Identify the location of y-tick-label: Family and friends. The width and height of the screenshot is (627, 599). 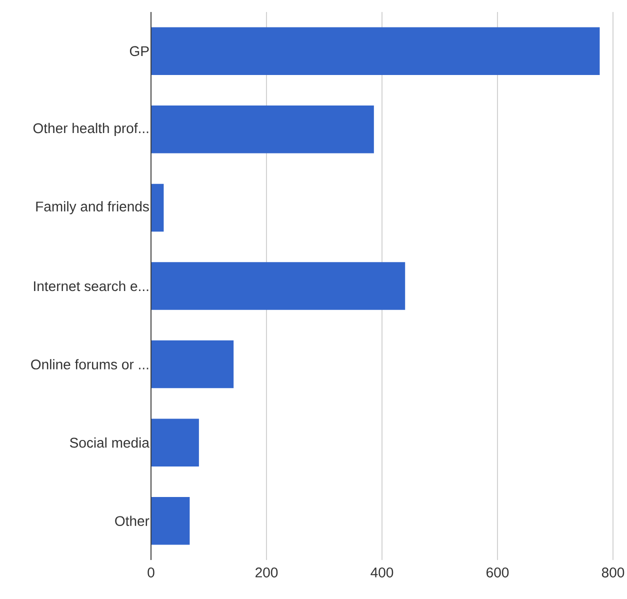
(92, 207).